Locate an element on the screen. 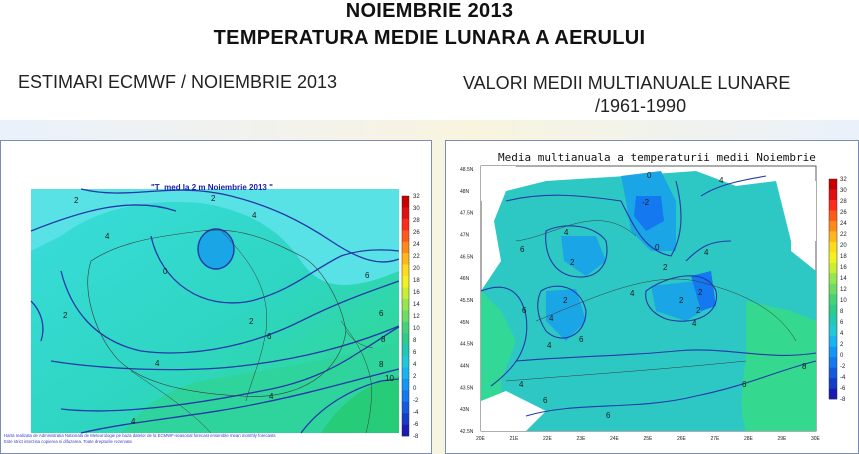 The width and height of the screenshot is (859, 454). map-region-east is located at coordinates (778, 366).